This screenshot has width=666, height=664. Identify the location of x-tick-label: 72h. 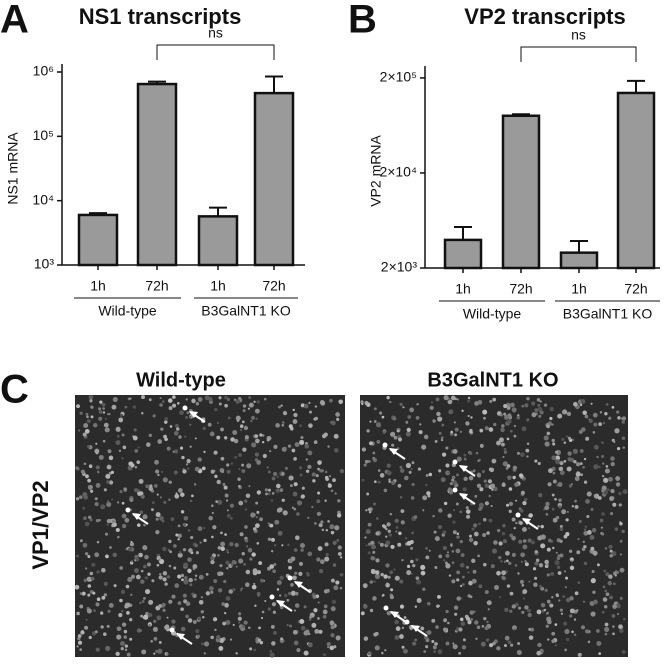
(273, 286).